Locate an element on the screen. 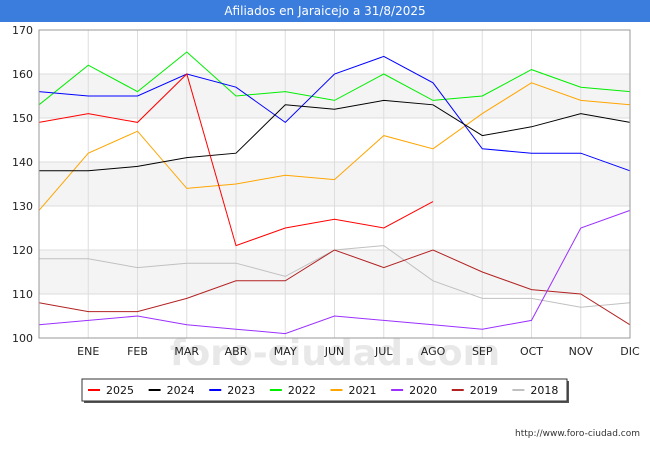 This screenshot has height=450, width=650. x-tick-label: NOV is located at coordinates (581, 351).